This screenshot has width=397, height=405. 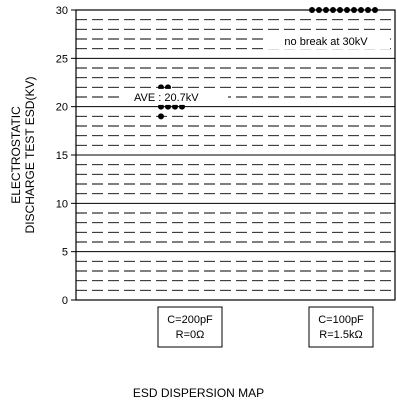 I want to click on y-tick-label: 5, so click(x=65, y=253).